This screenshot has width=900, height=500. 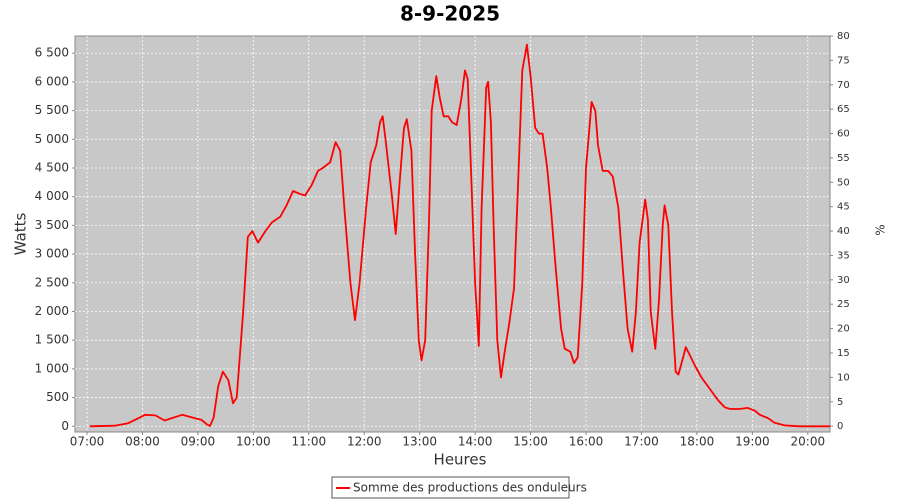 I want to click on y2-tick-label: 50, so click(x=843, y=182).